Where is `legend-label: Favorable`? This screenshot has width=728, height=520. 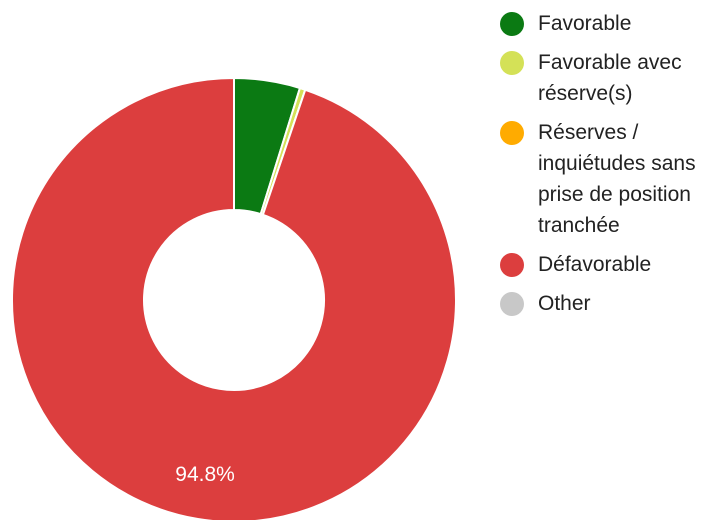
legend-label: Favorable is located at coordinates (585, 23).